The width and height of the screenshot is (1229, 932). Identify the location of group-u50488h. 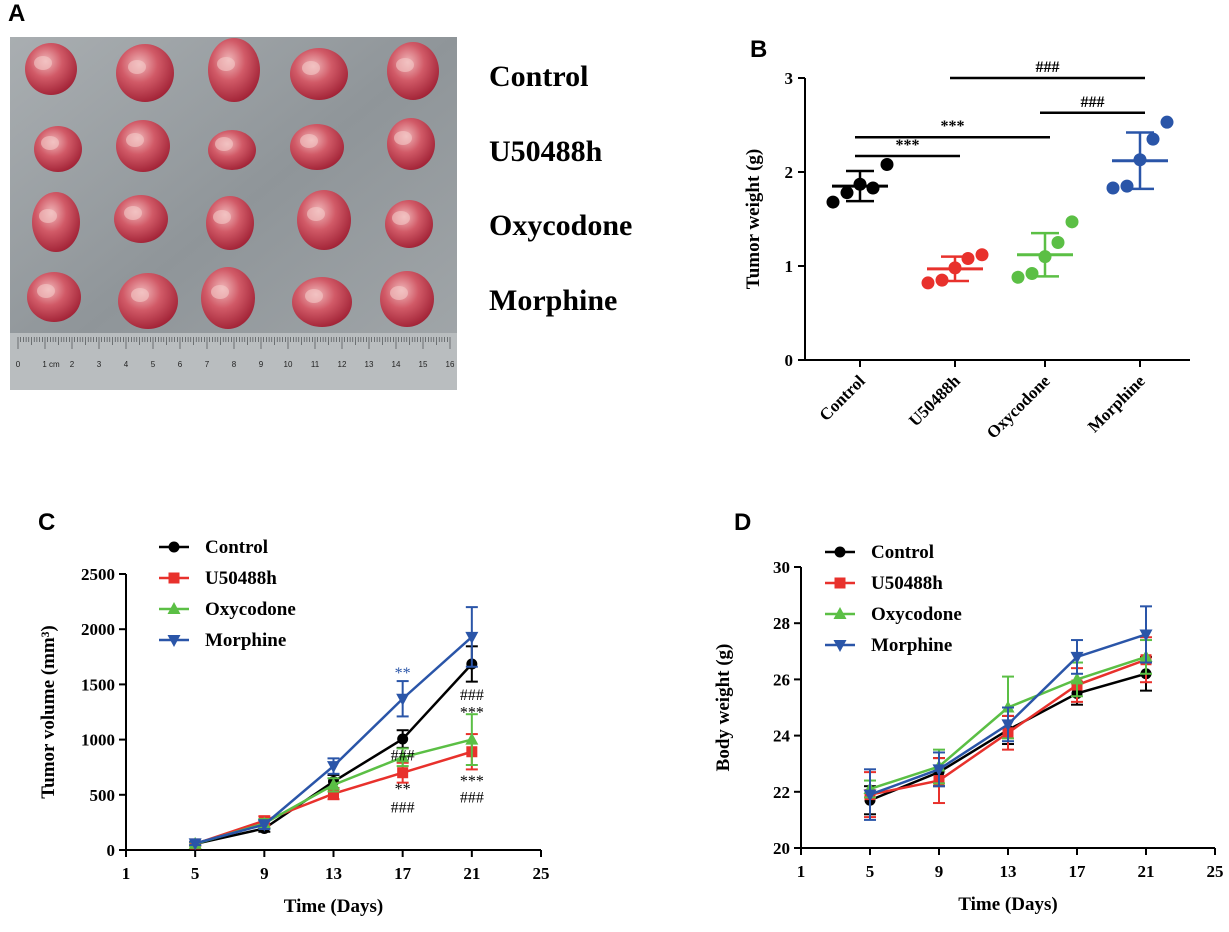
(955, 269).